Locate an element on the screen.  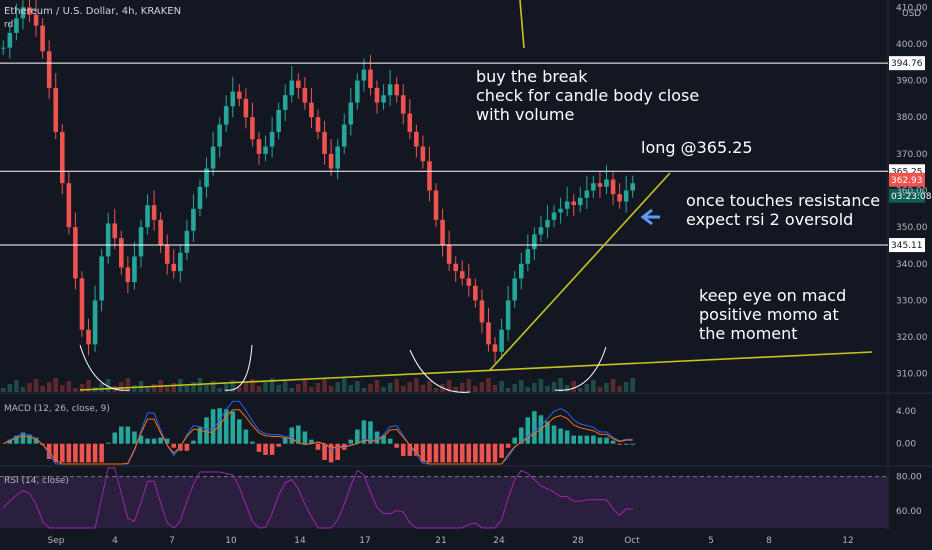
time-tick-label: Sep is located at coordinates (56, 541).